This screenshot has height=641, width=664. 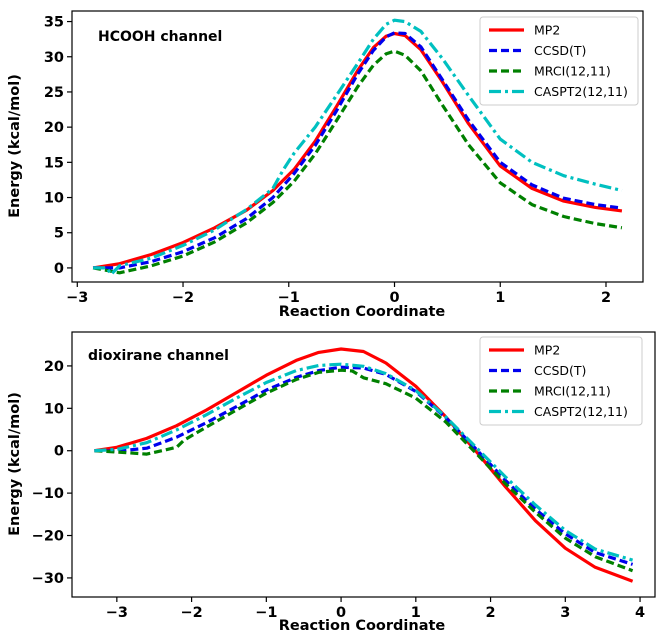 What do you see at coordinates (158, 356) in the screenshot?
I see `panel-title: dioxirane channel` at bounding box center [158, 356].